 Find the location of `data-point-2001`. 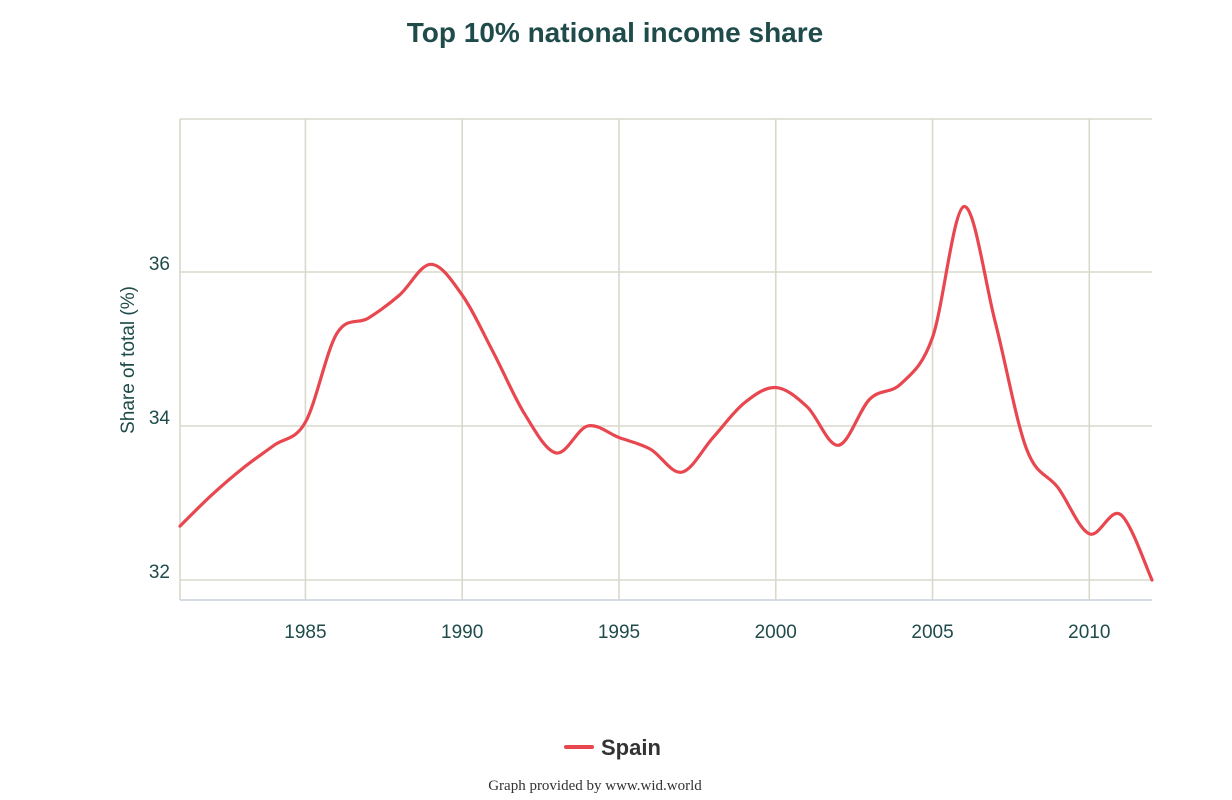

data-point-2001 is located at coordinates (807, 407).